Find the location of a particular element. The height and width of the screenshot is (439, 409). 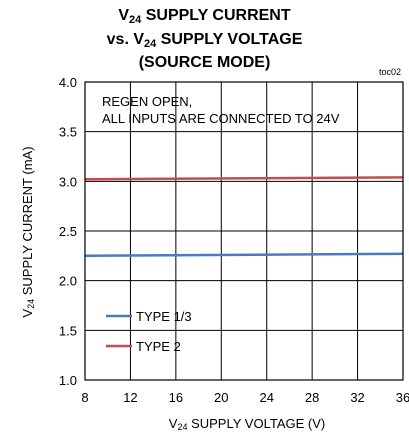

y-tick-label: 2.5 is located at coordinates (68, 231).